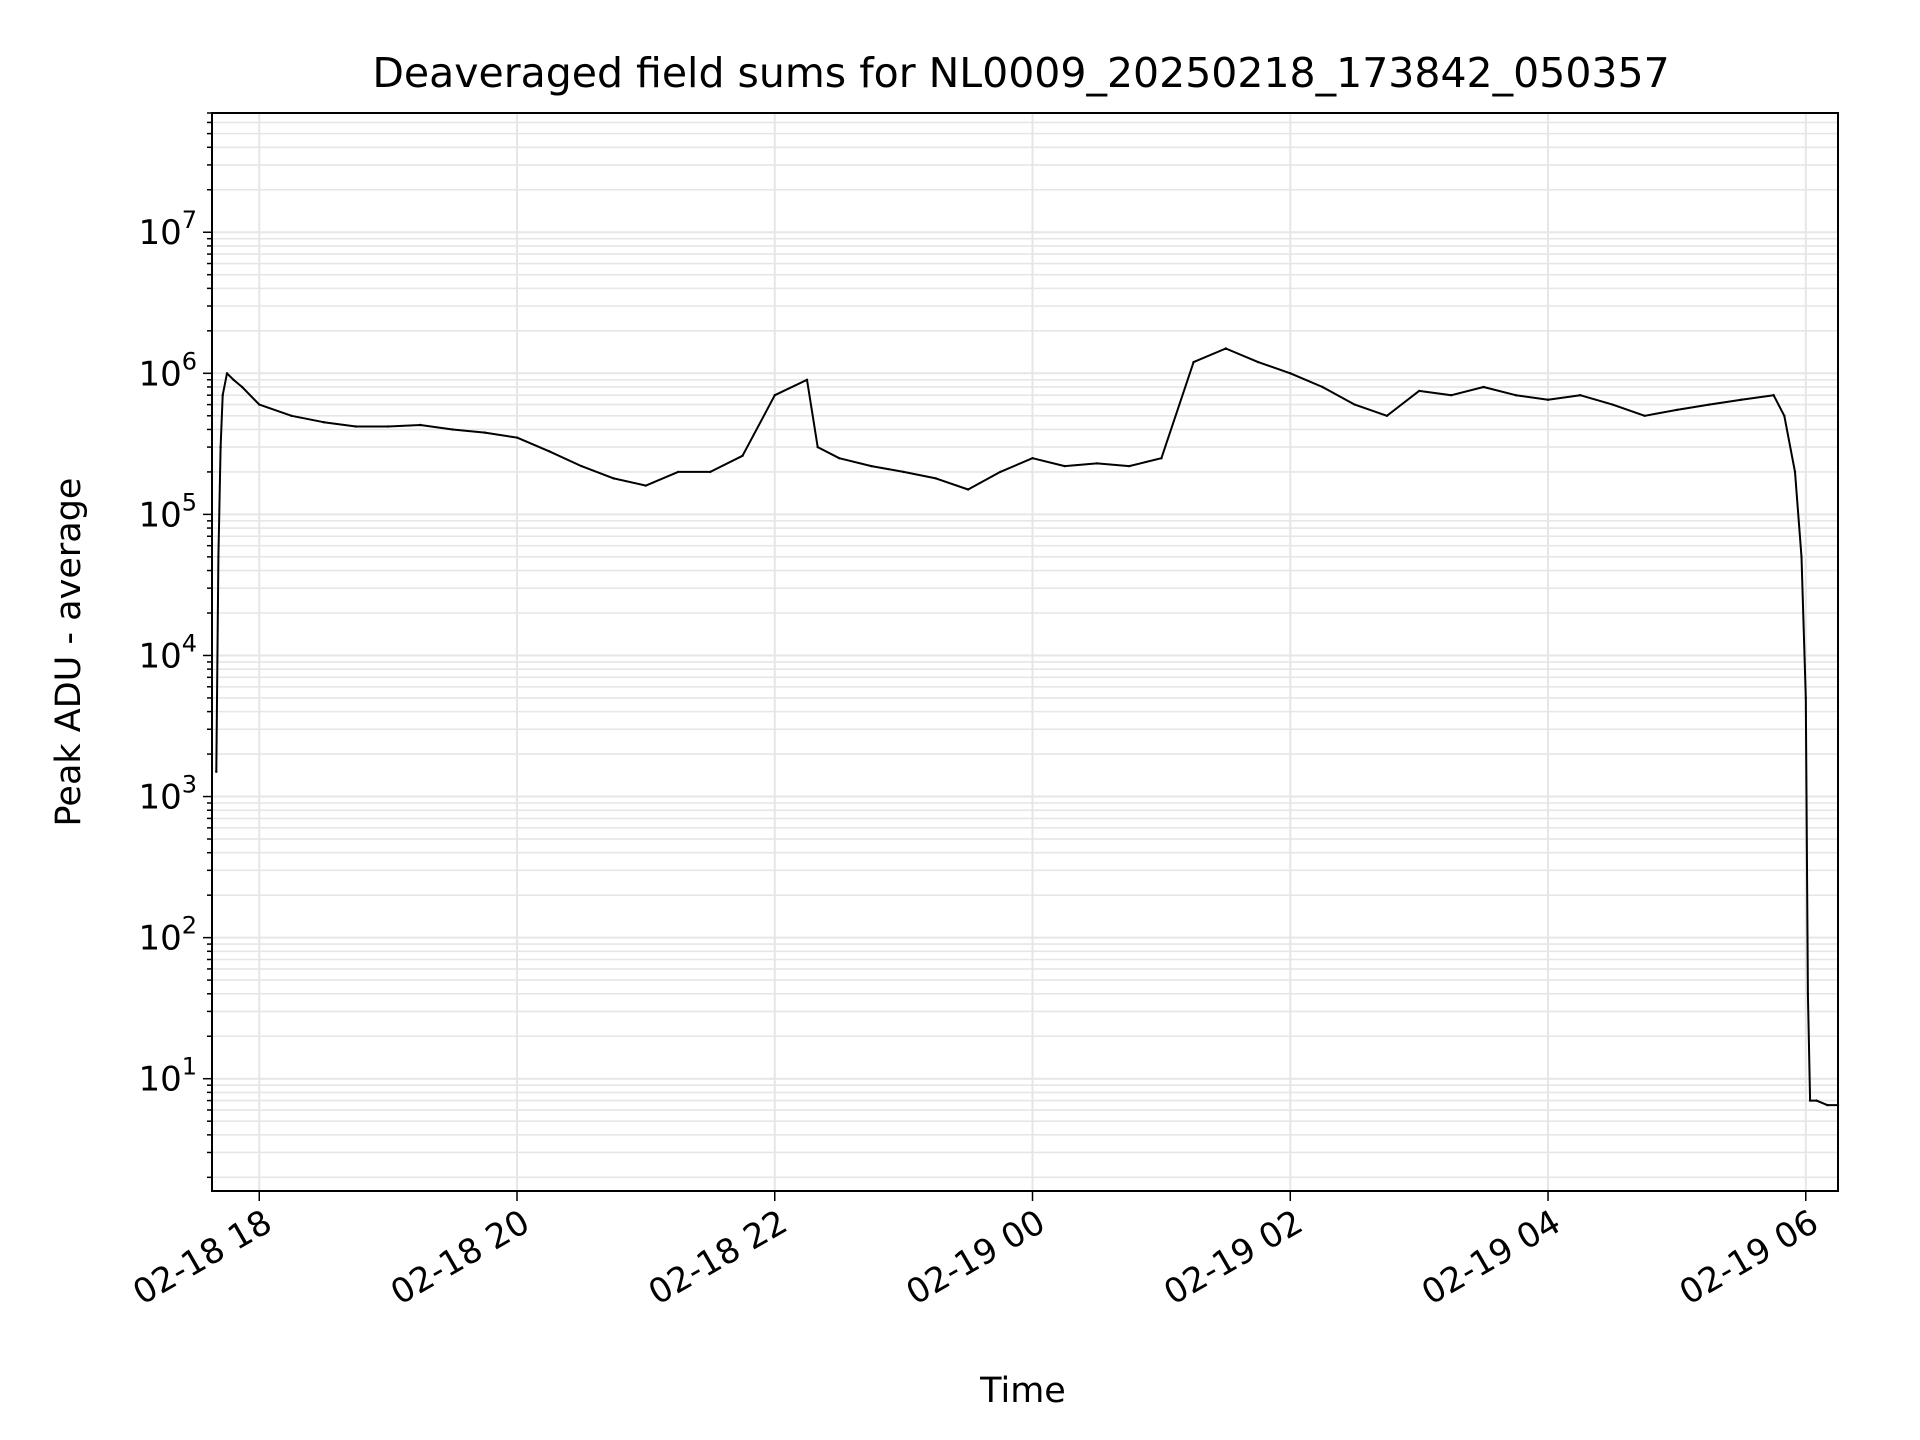 This screenshot has width=1920, height=1440. I want to click on y-tick-label: 10¹, so click(167, 1076).